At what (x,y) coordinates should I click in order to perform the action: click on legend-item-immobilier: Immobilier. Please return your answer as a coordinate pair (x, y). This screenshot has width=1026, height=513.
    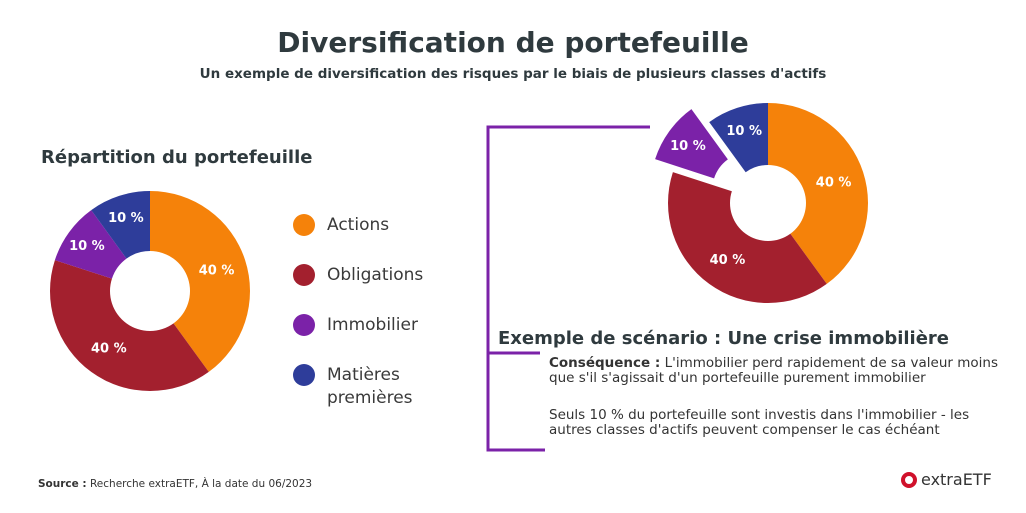
    Looking at the image, I should click on (360, 339).